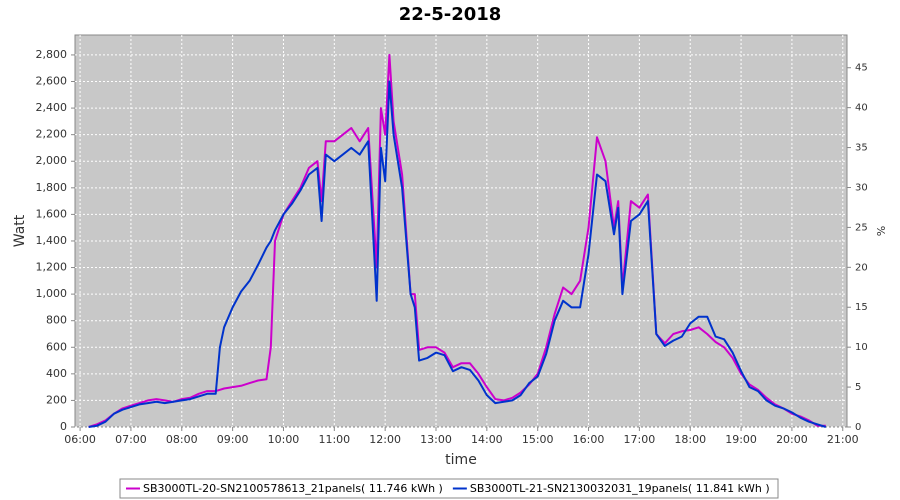 This screenshot has height=500, width=900. I want to click on y-tick-label: 800, so click(56, 320).